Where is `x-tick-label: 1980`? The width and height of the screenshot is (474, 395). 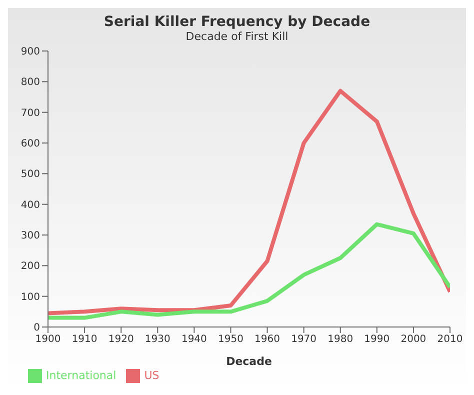 x-tick-label: 1980 is located at coordinates (341, 340).